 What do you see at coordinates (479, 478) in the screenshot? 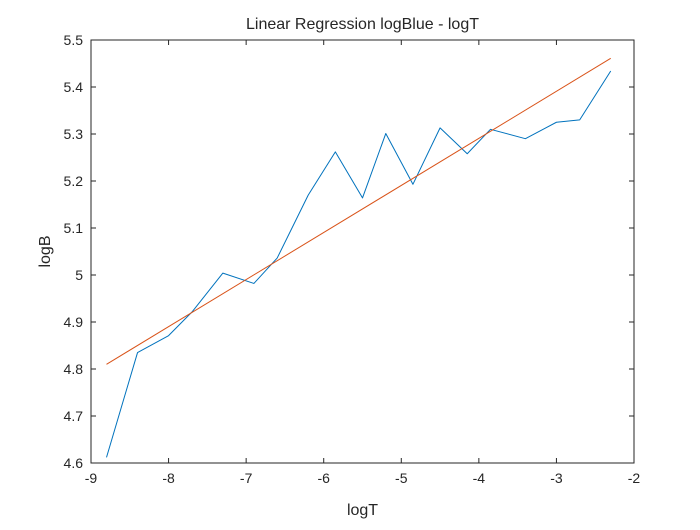
I see `x-tick-label: -4` at bounding box center [479, 478].